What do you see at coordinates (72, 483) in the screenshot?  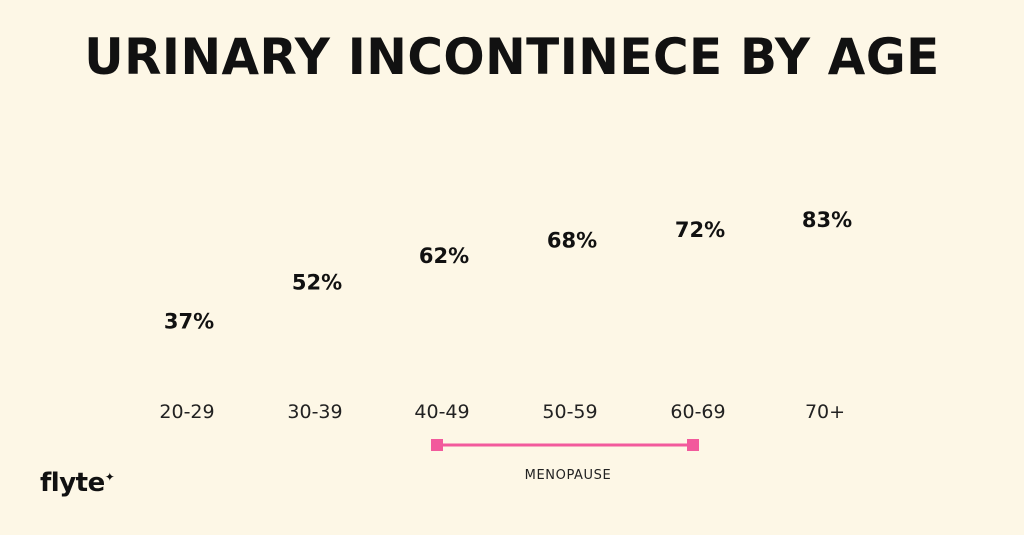 I see `logo-text: flyte` at bounding box center [72, 483].